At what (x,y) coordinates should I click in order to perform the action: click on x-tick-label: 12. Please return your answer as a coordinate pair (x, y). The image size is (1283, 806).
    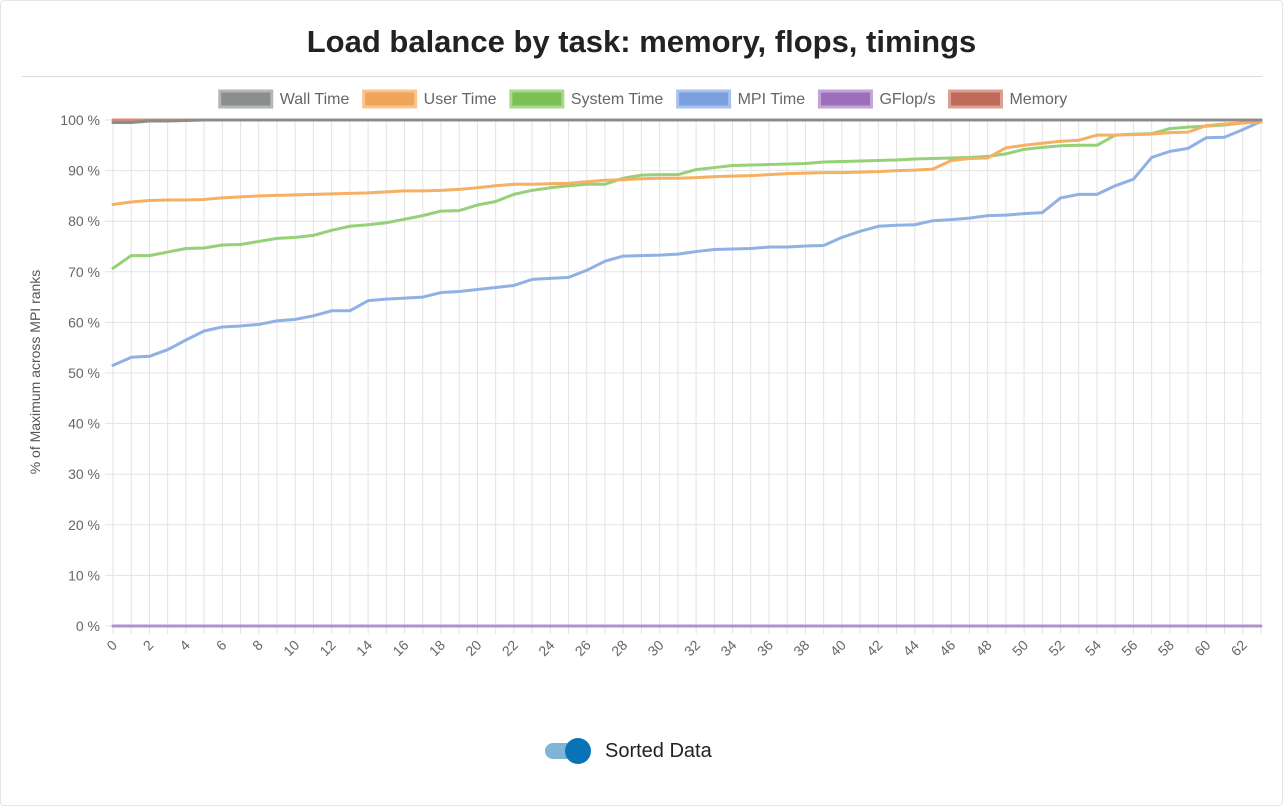
    Looking at the image, I should click on (327, 648).